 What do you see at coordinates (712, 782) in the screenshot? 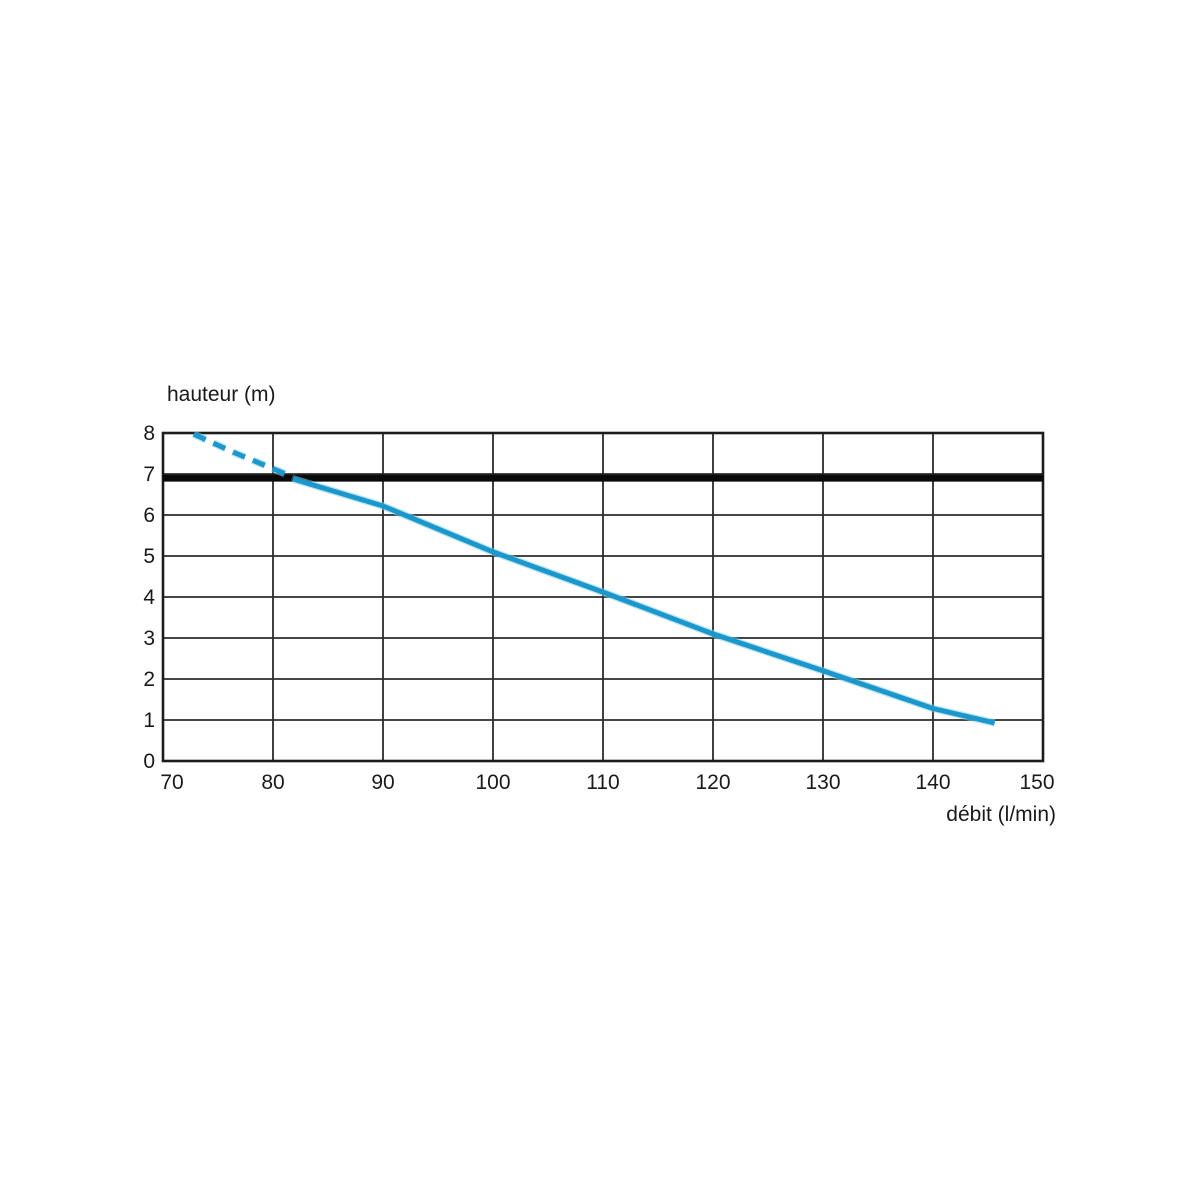
I see `x-tick-label: 120` at bounding box center [712, 782].